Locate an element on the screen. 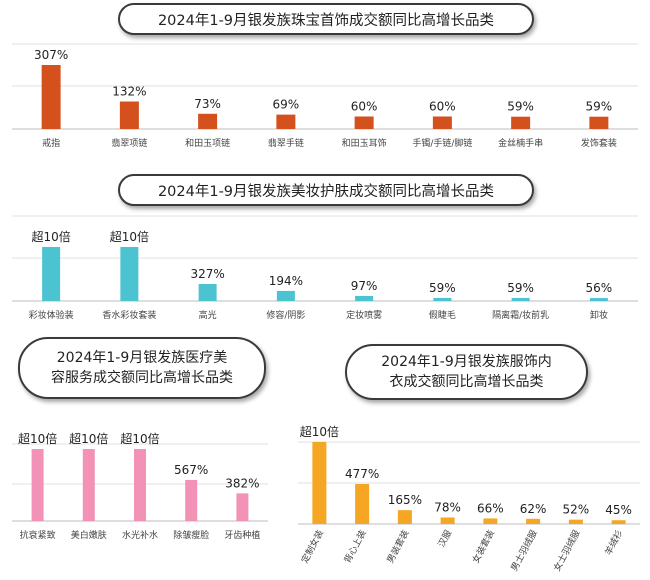  category-label: 牙齿种植 is located at coordinates (242, 535).